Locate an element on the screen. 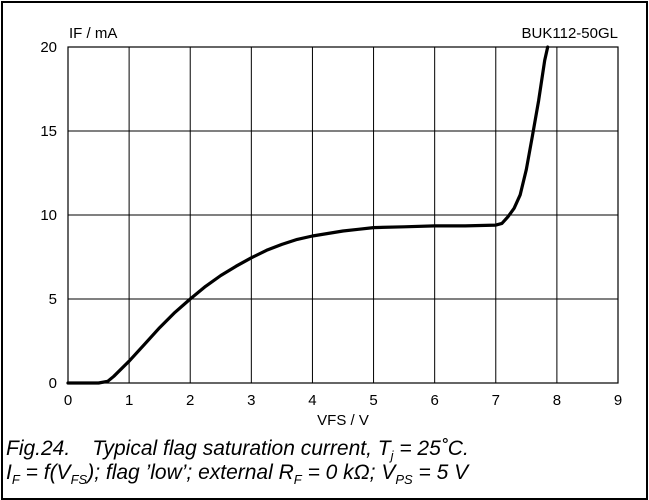 This screenshot has height=500, width=649. x-tick-label-8: 8 is located at coordinates (557, 400).